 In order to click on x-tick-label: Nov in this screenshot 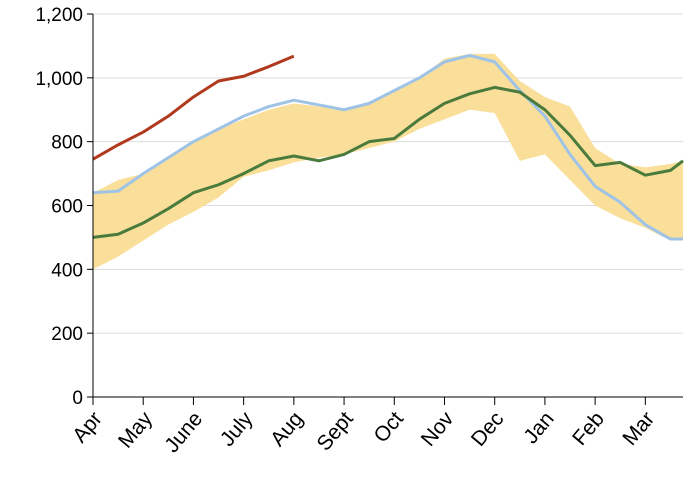, I will do `click(438, 429)`.